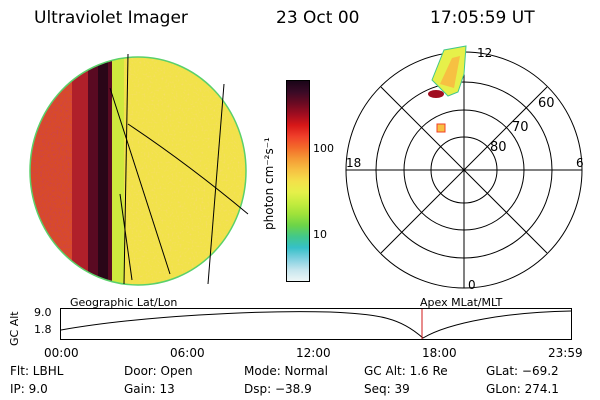 The height and width of the screenshot is (400, 600). What do you see at coordinates (482, 18) in the screenshot?
I see `time-label: 17:05:59 UT` at bounding box center [482, 18].